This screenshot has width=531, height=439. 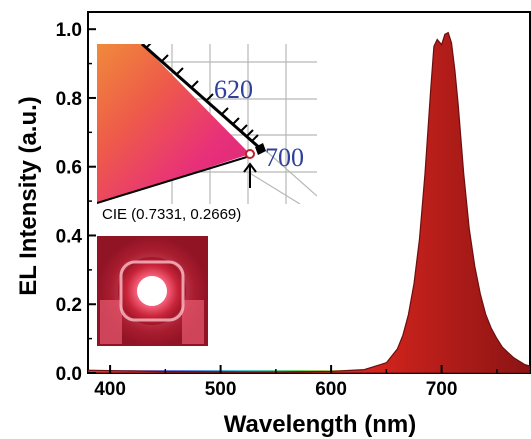 I want to click on cie-purple-line, so click(x=174, y=179).